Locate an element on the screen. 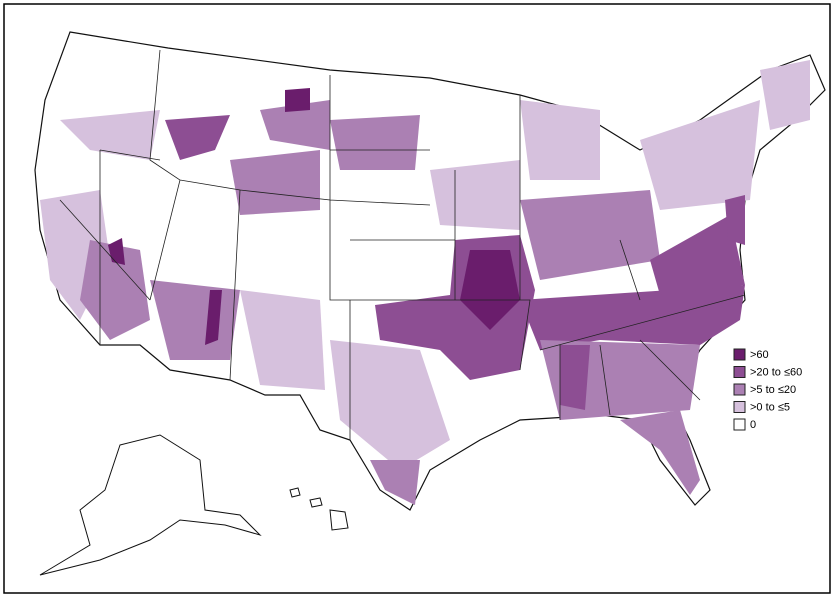 The height and width of the screenshot is (602, 834). legend: >60 >20 to ≤60 >5 to ≤20 >0 to ≤5 0 is located at coordinates (767, 389).